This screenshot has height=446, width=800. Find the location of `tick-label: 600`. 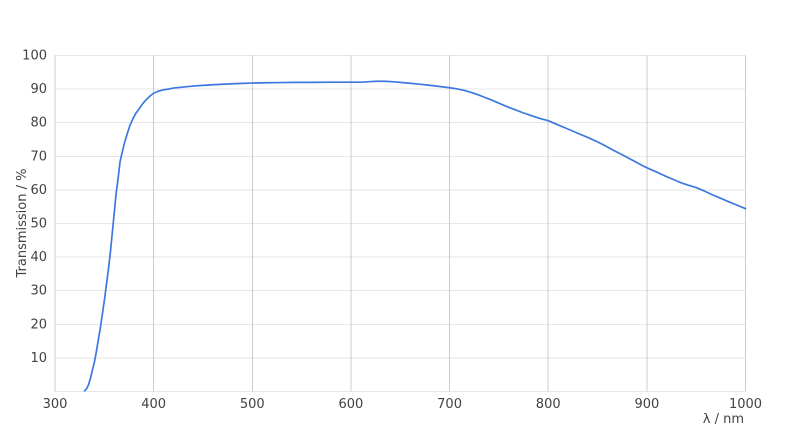

tick-label: 600 is located at coordinates (351, 404).